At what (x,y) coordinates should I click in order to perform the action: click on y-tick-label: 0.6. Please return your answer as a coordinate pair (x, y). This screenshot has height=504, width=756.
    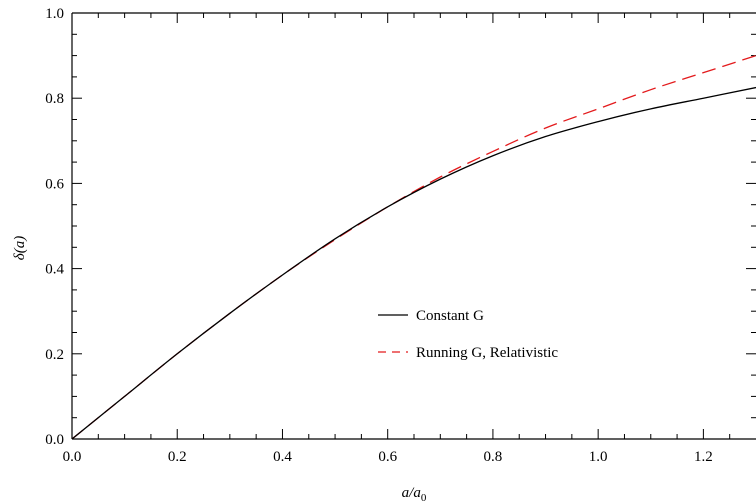
    Looking at the image, I should click on (54, 184).